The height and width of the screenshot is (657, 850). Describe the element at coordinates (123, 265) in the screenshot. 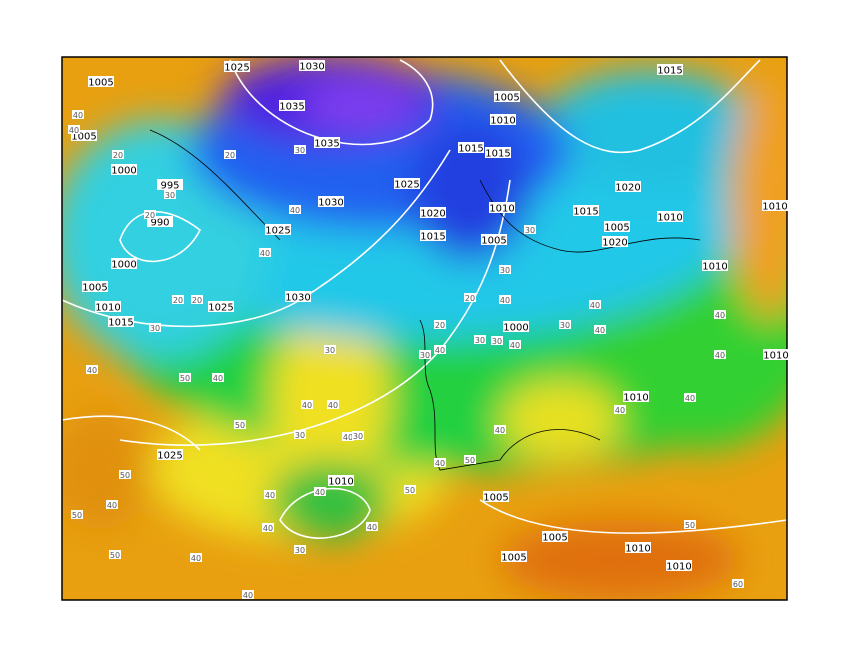

I see `isobar-label: 1000` at that location.